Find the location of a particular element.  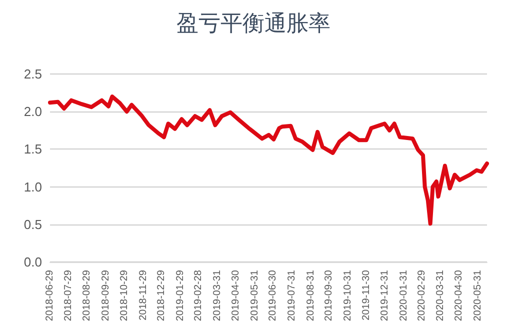

x-tick-label: 2019-09-30 is located at coordinates (329, 296).